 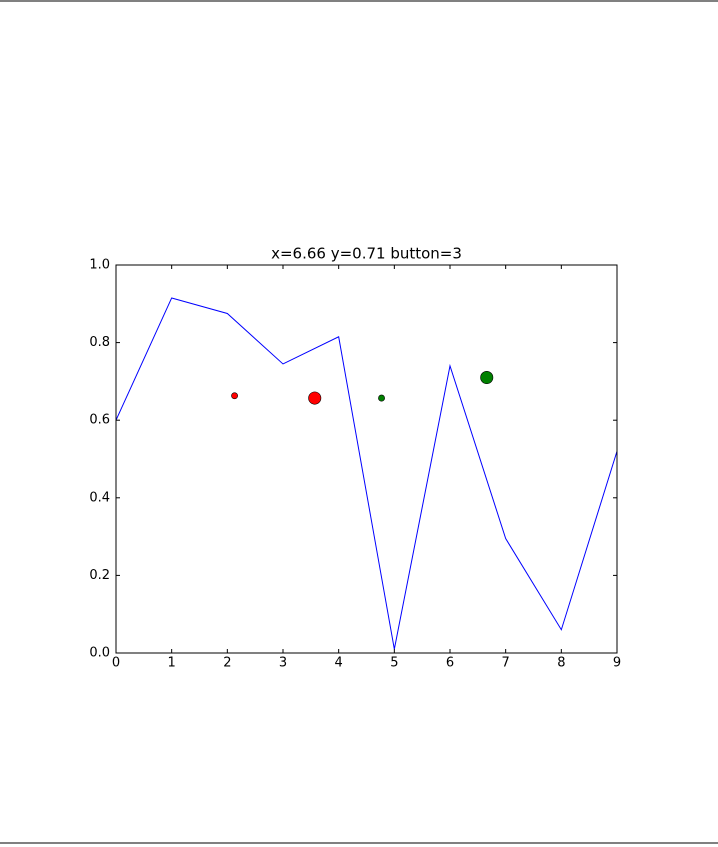 I want to click on x-tick-label: 6, so click(x=450, y=663).